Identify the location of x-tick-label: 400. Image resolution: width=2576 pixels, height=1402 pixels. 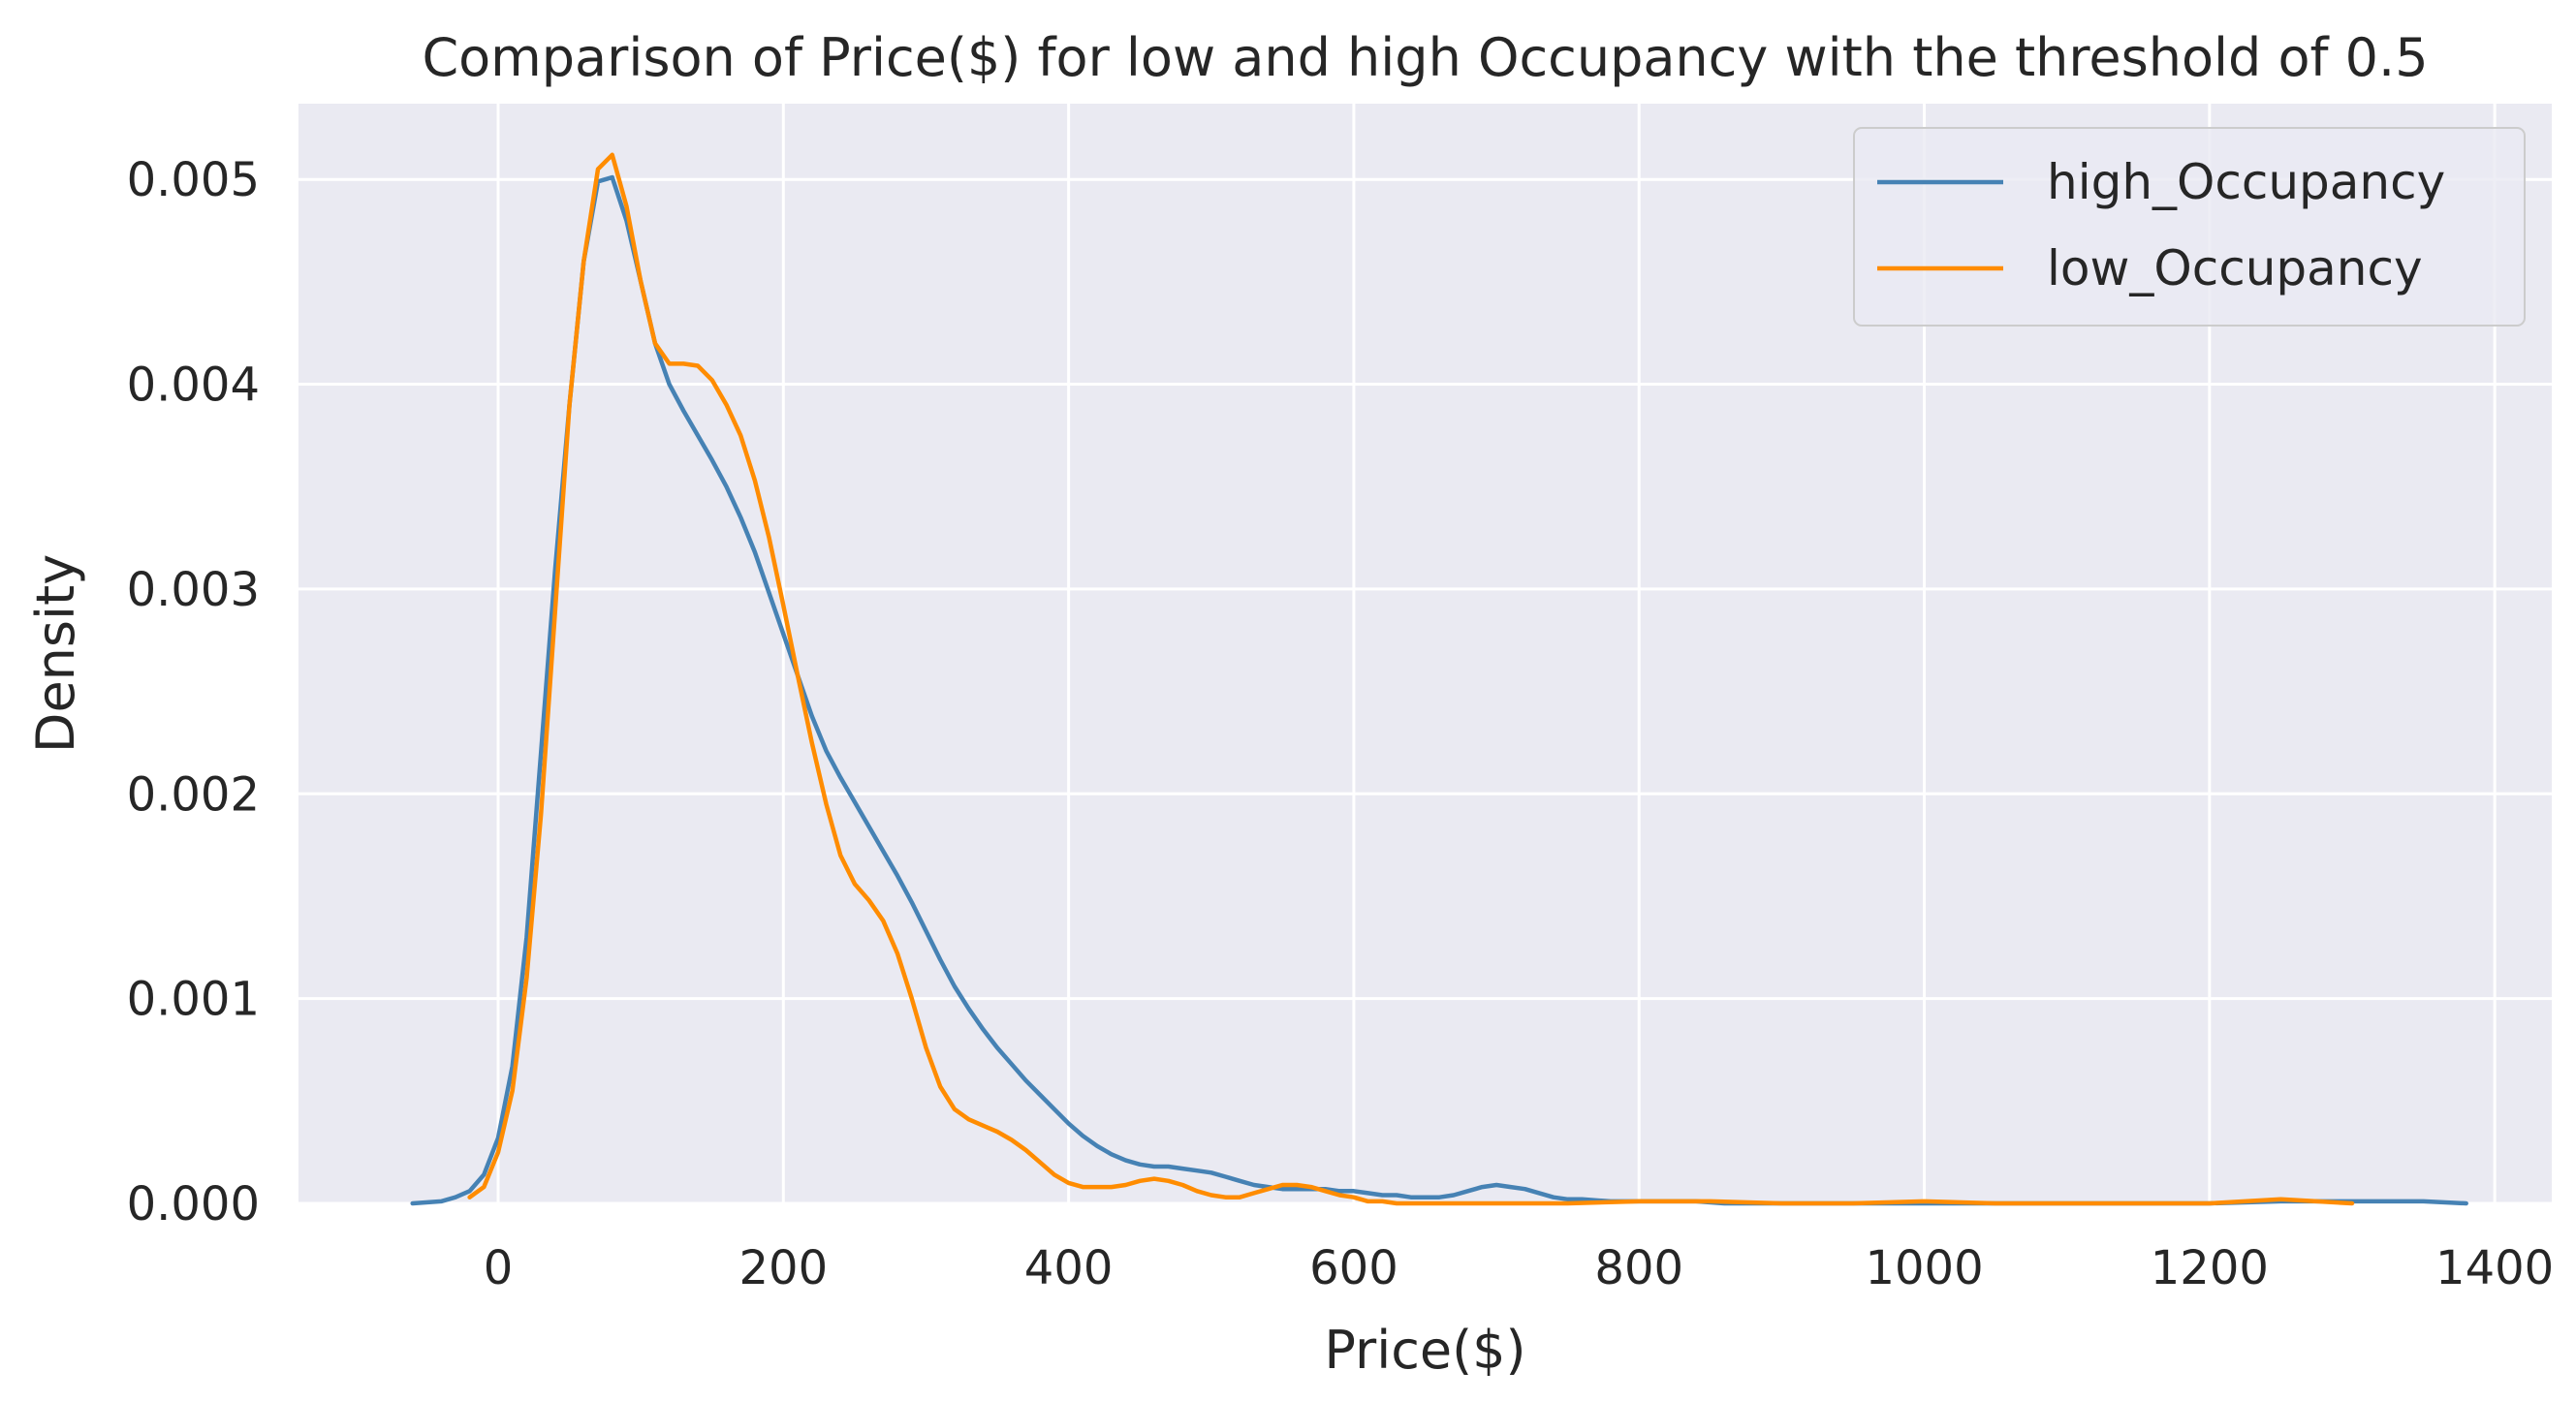
(1069, 1268).